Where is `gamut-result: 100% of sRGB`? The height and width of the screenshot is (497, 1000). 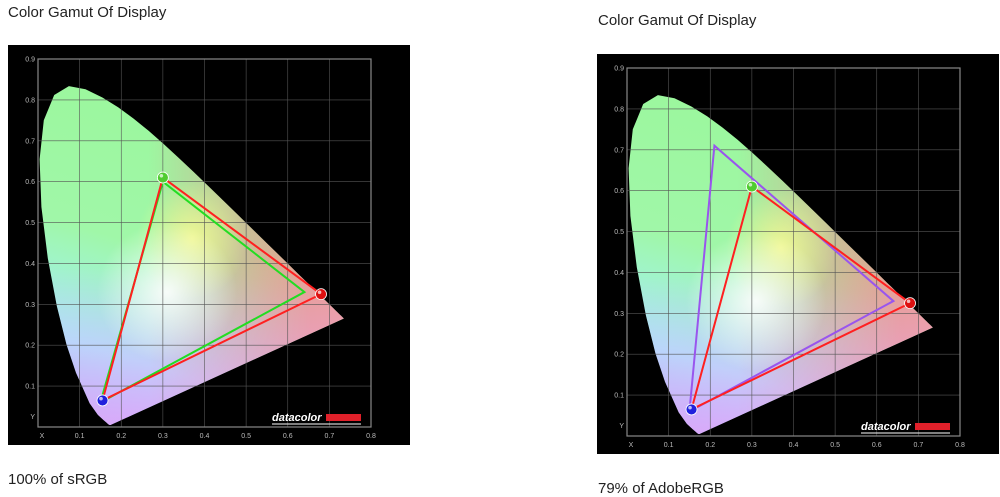 gamut-result: 100% of sRGB is located at coordinates (58, 479).